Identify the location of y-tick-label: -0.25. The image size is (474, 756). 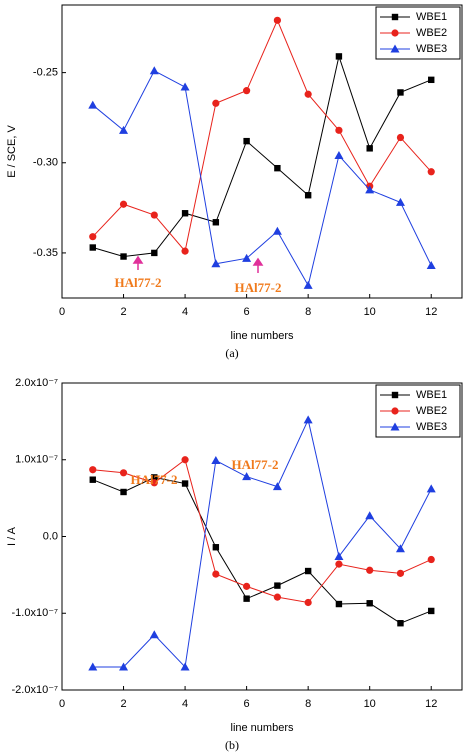
(45, 73).